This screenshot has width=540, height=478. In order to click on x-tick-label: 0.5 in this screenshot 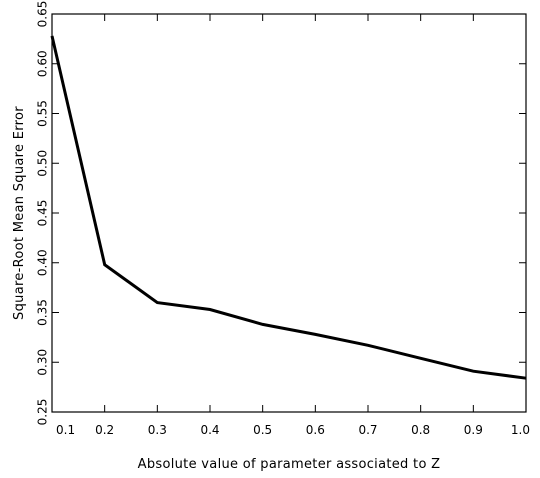, I will do `click(262, 430)`.